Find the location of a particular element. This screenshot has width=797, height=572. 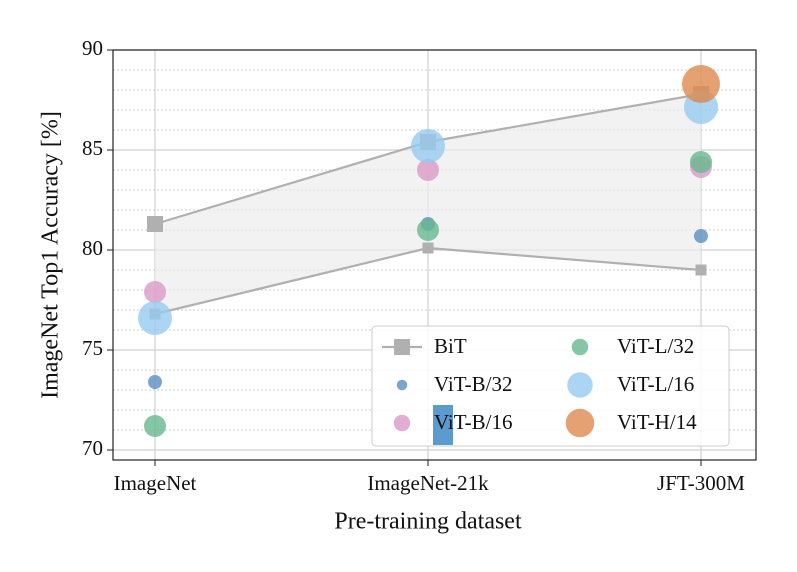

legend-frame is located at coordinates (550, 386).